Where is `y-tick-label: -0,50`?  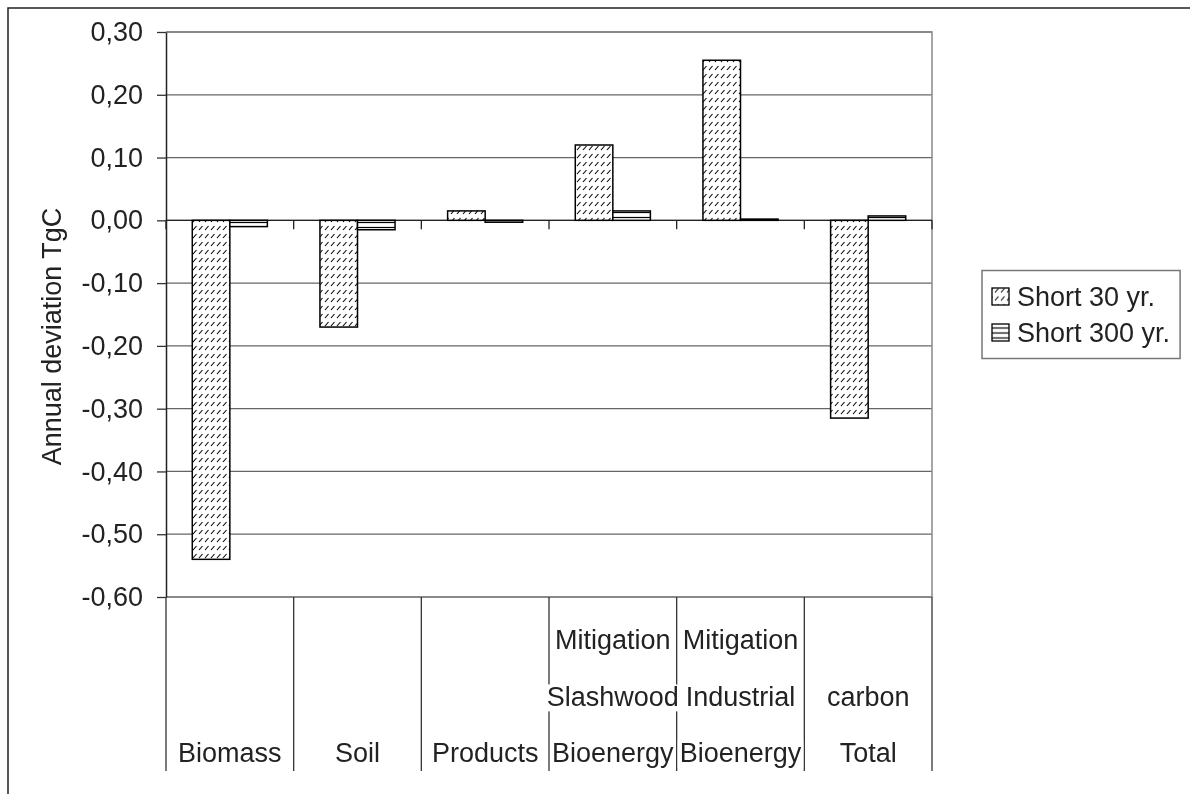 y-tick-label: -0,50 is located at coordinates (112, 534).